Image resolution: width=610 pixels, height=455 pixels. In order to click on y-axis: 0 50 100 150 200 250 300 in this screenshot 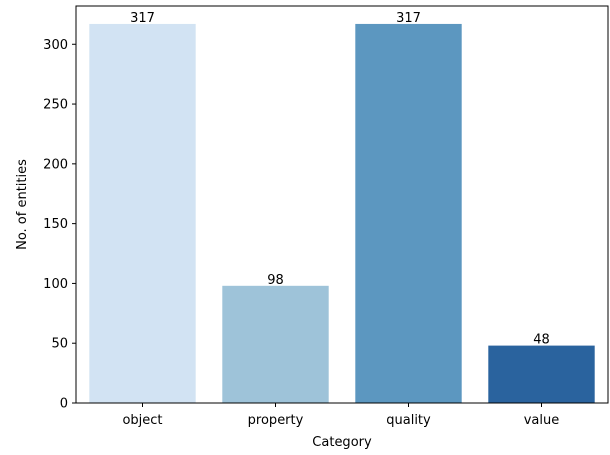, I will do `click(59, 225)`.